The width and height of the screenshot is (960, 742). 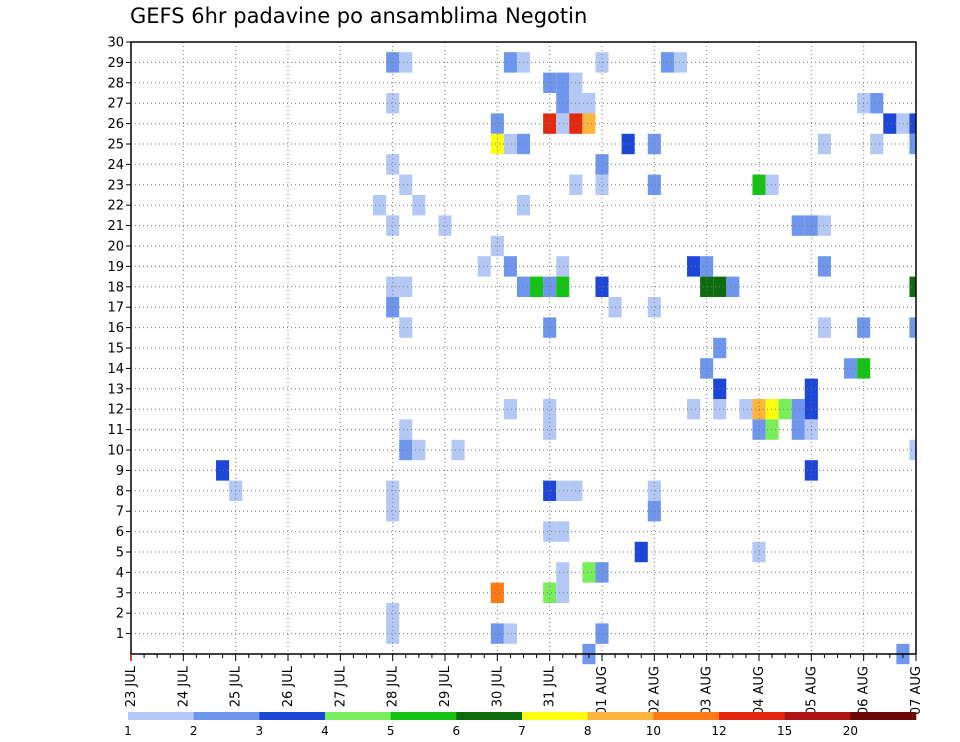 What do you see at coordinates (115, 43) in the screenshot?
I see `y-tick-label: 30` at bounding box center [115, 43].